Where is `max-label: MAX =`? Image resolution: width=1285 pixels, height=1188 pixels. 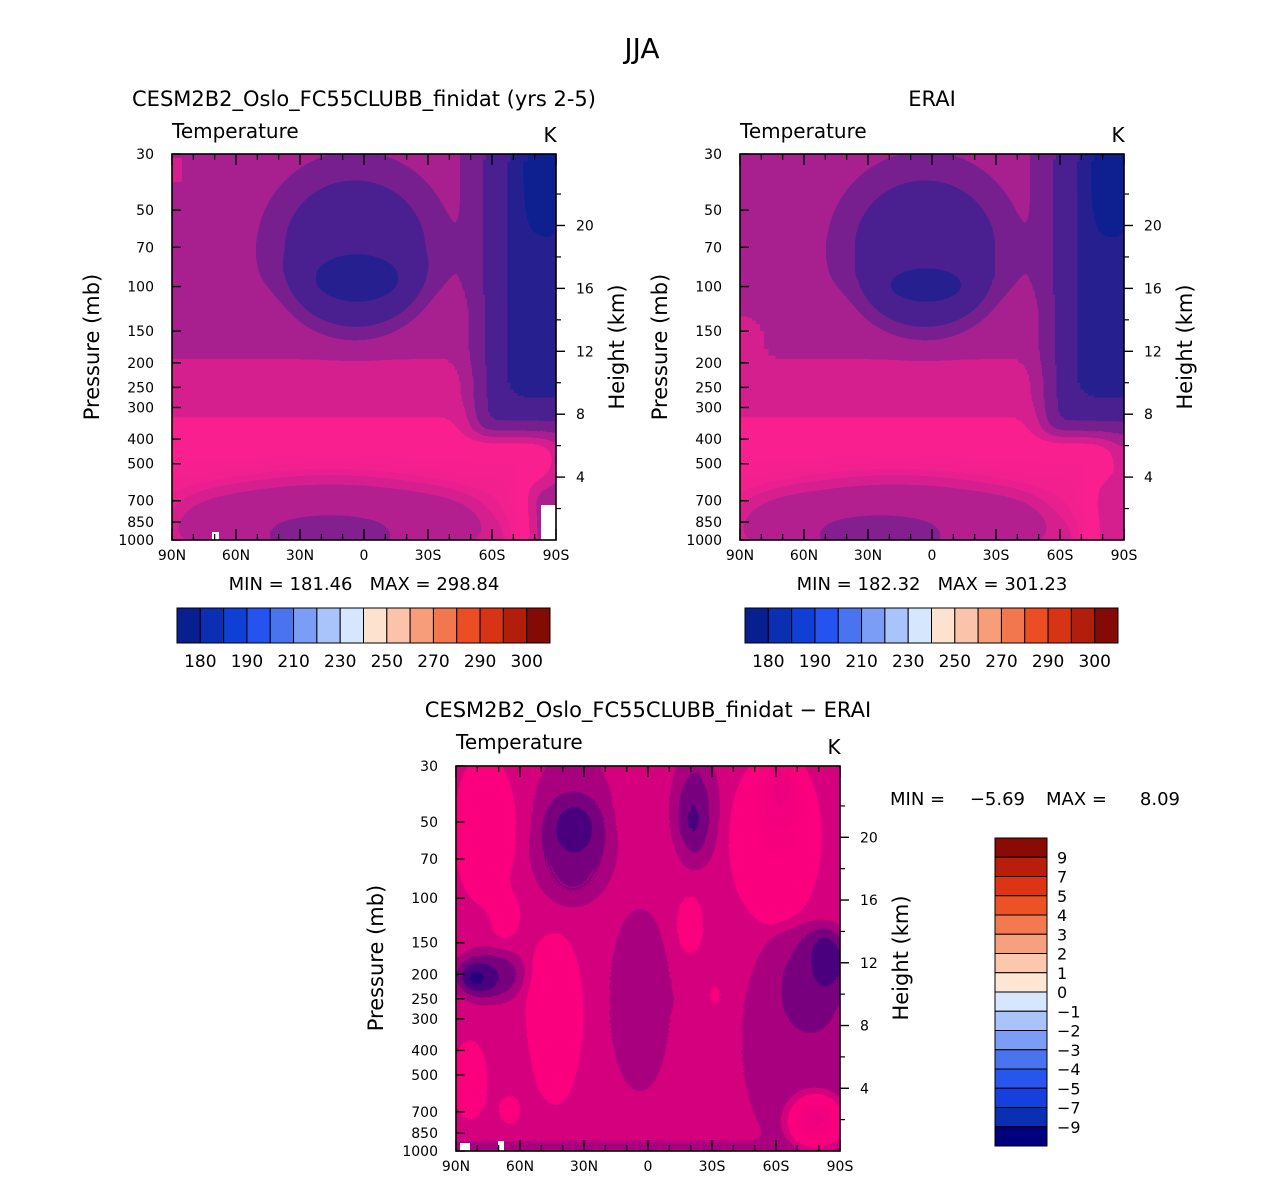
max-label: MAX = is located at coordinates (1076, 799).